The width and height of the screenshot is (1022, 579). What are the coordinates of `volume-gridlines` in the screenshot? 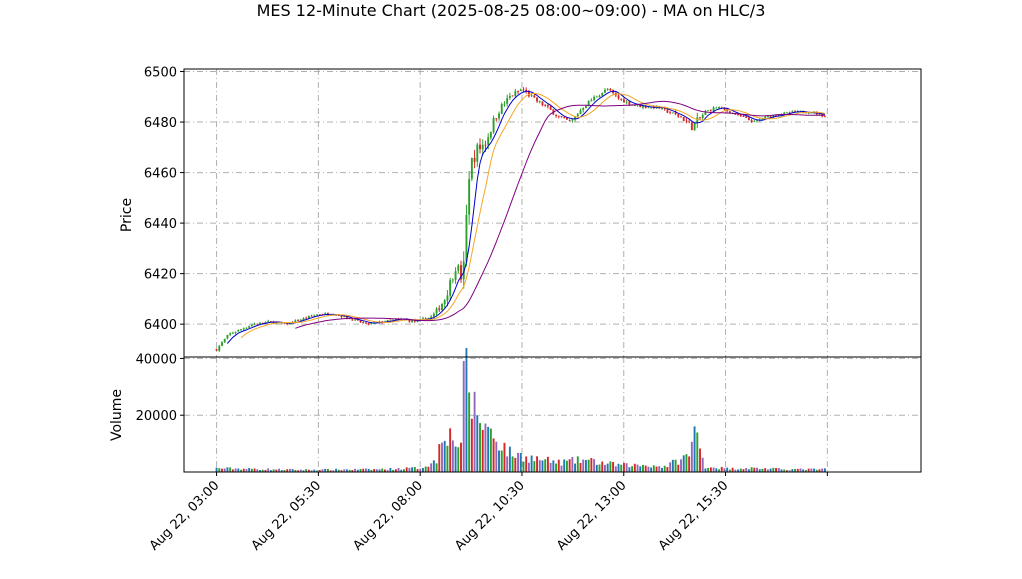 It's located at (552, 414).